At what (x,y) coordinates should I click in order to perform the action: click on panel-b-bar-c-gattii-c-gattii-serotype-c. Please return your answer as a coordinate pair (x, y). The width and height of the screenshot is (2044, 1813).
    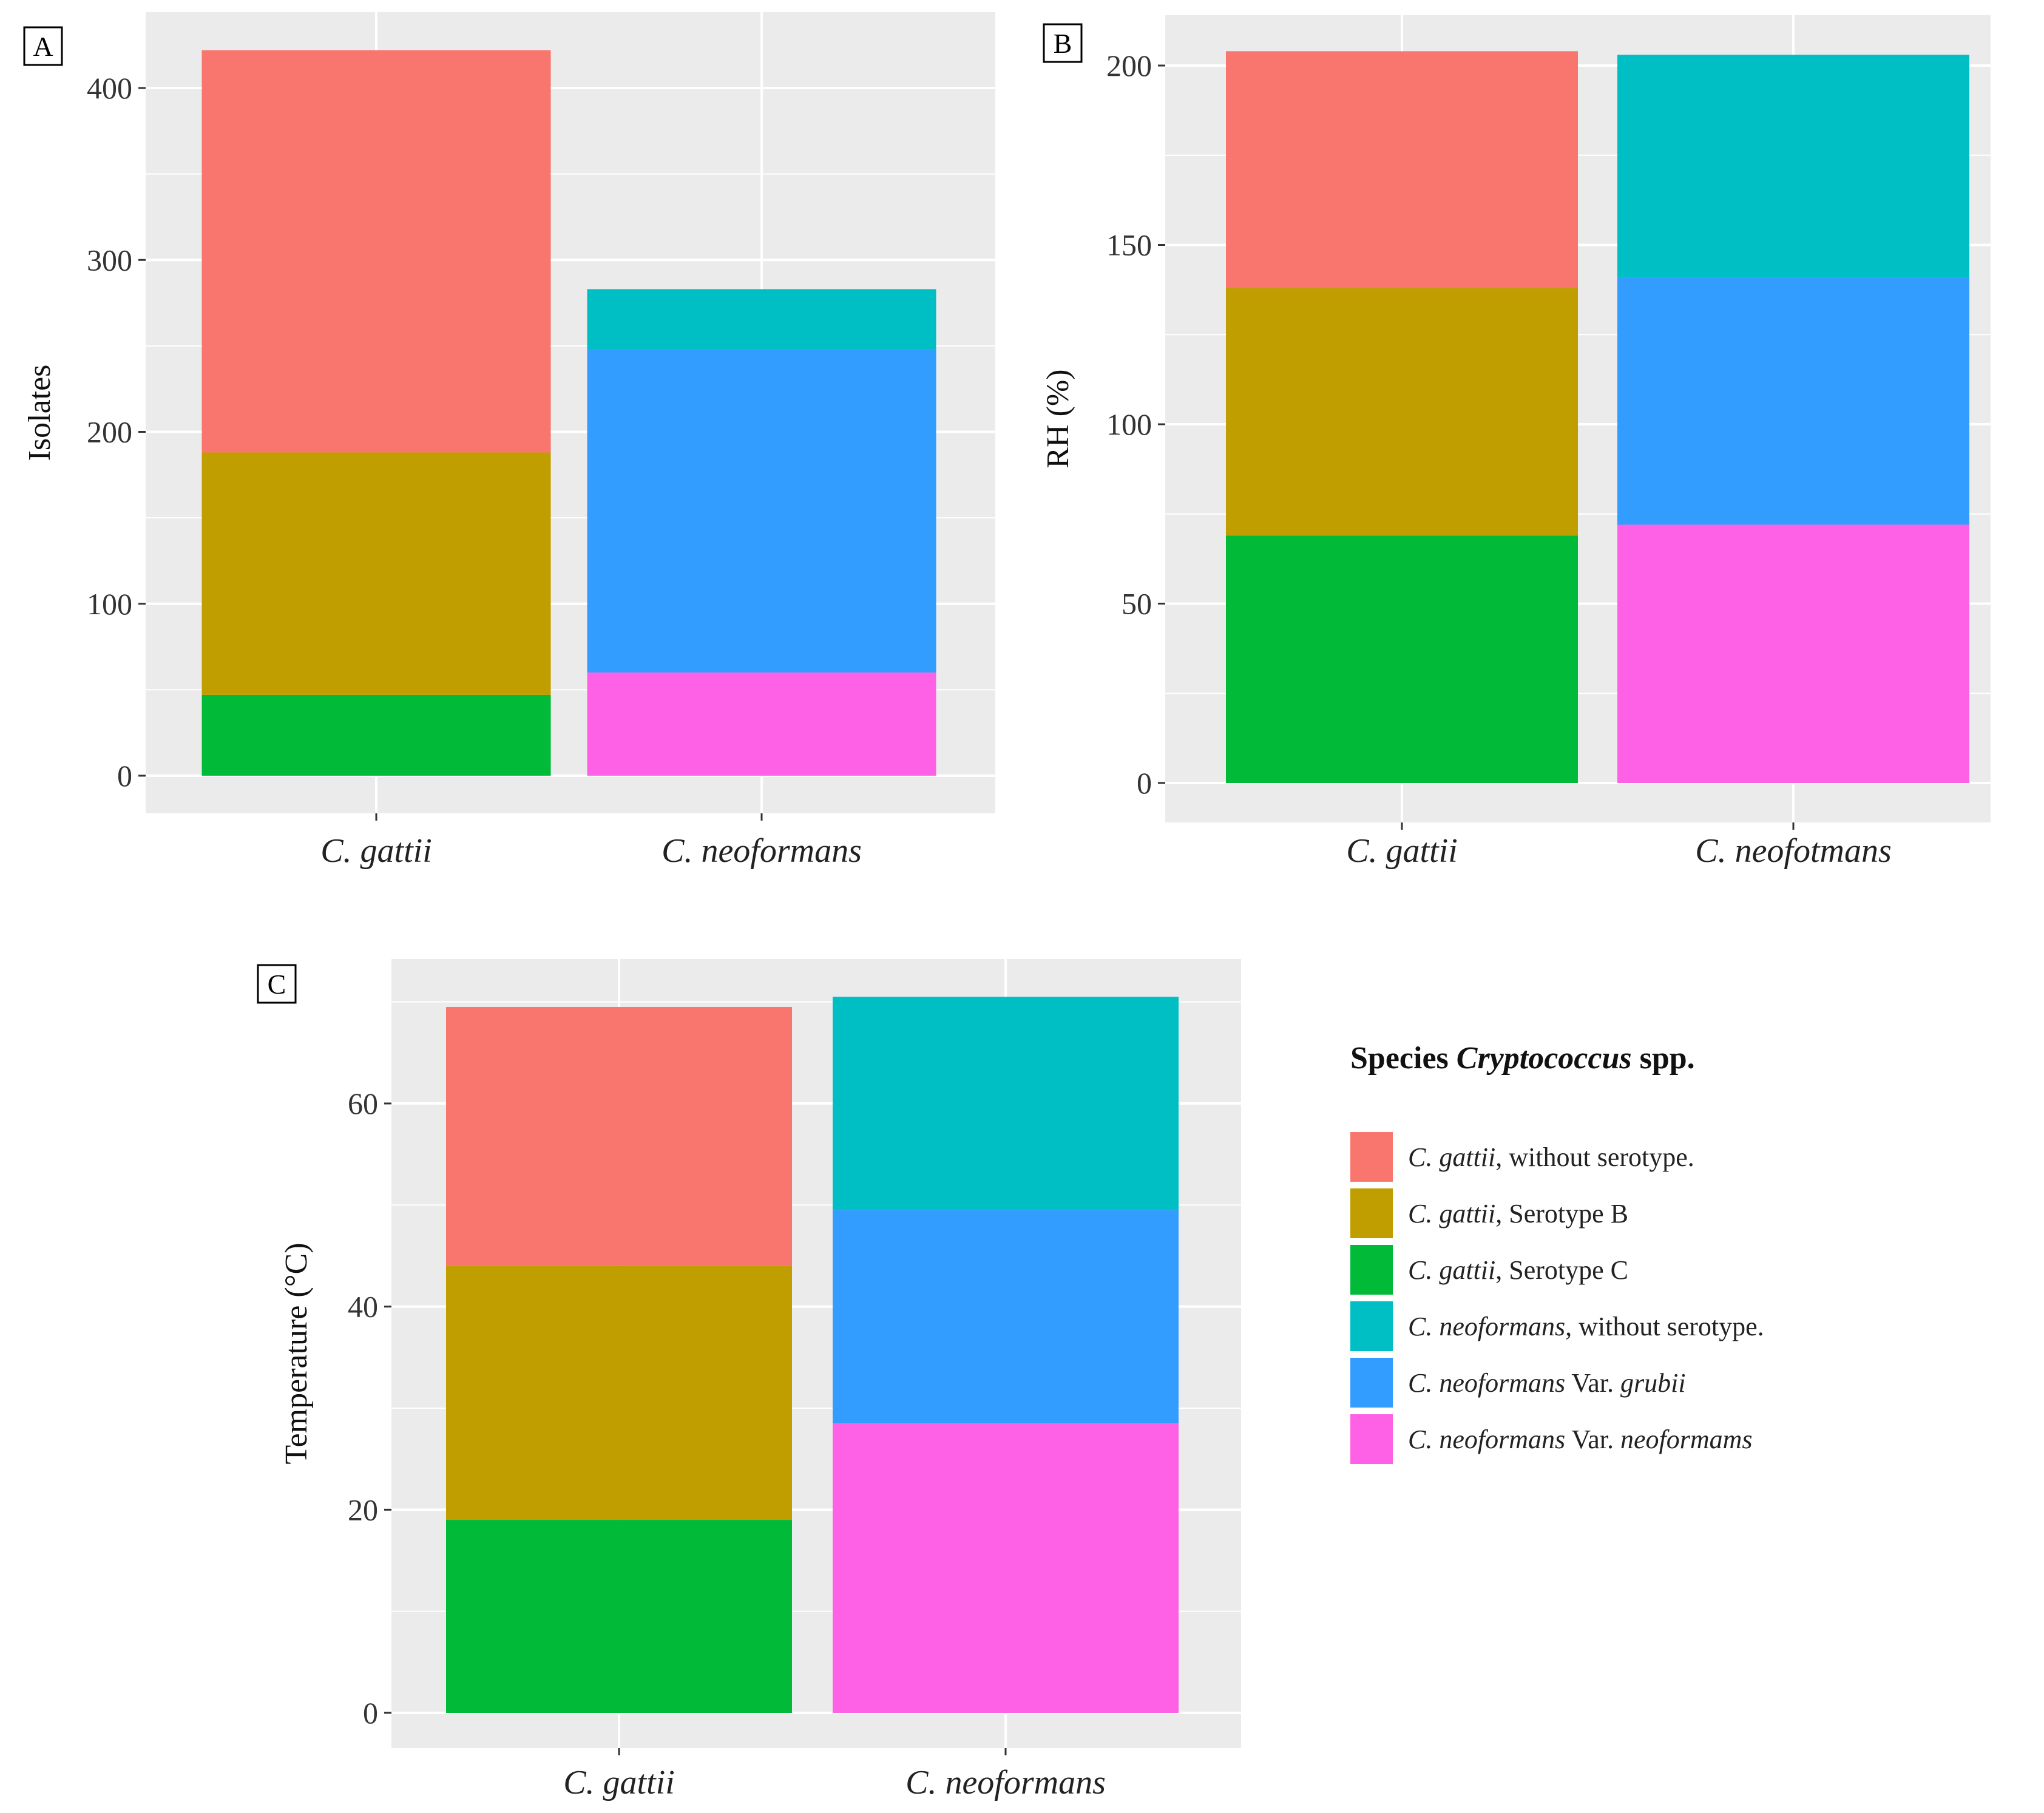
    Looking at the image, I should click on (1402, 659).